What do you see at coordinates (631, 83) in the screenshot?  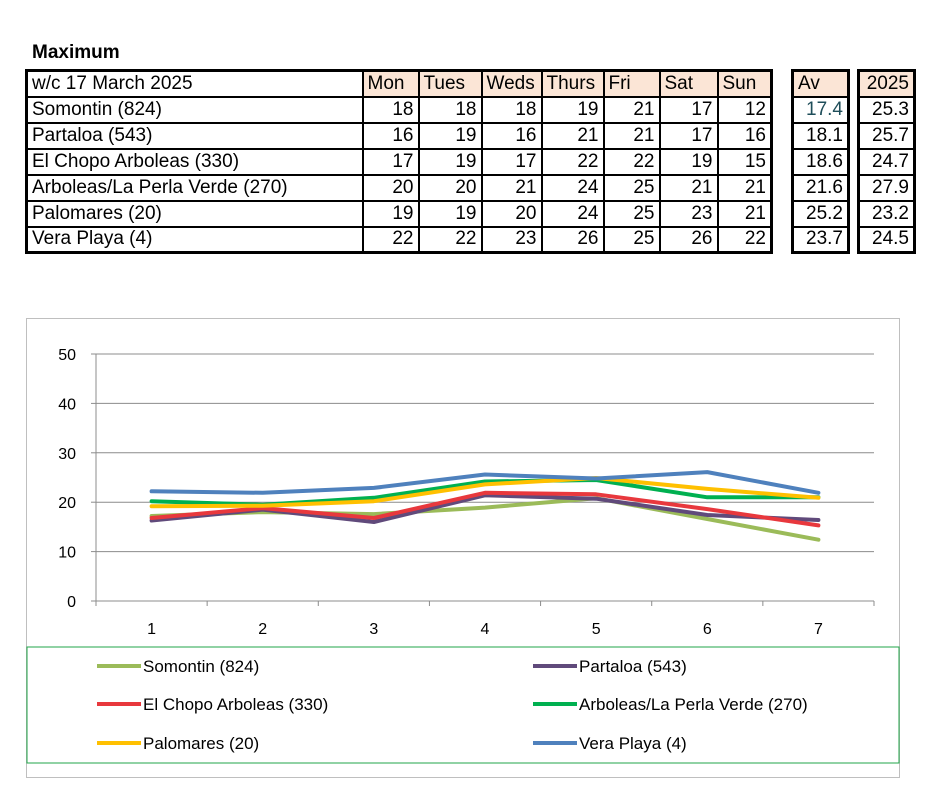 I see `day-header-fri: Fri` at bounding box center [631, 83].